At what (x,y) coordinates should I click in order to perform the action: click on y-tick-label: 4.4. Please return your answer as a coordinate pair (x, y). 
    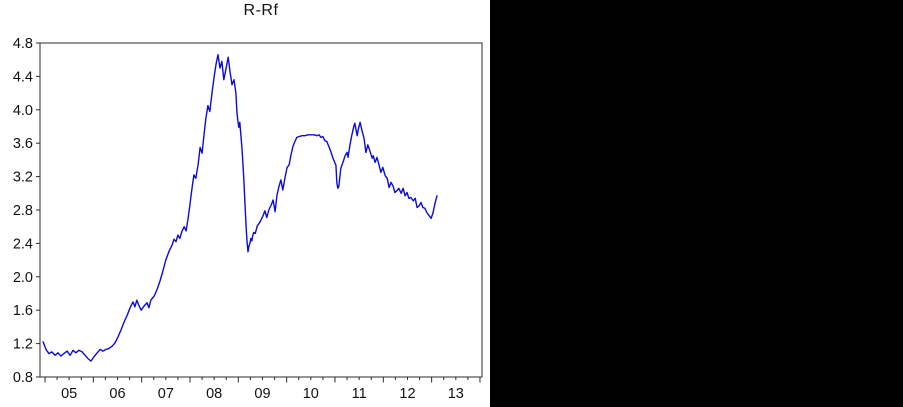
    Looking at the image, I should click on (23, 77).